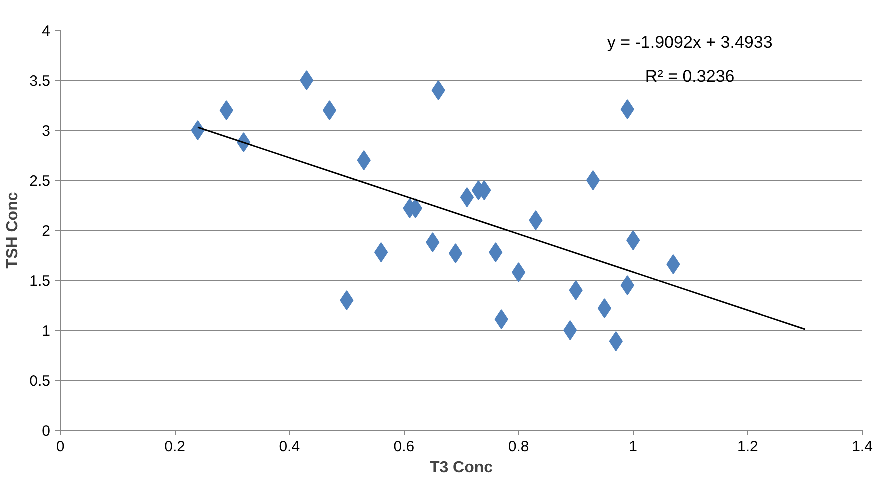 This screenshot has height=492, width=896. I want to click on y-tick-label: 2.5, so click(40, 181).